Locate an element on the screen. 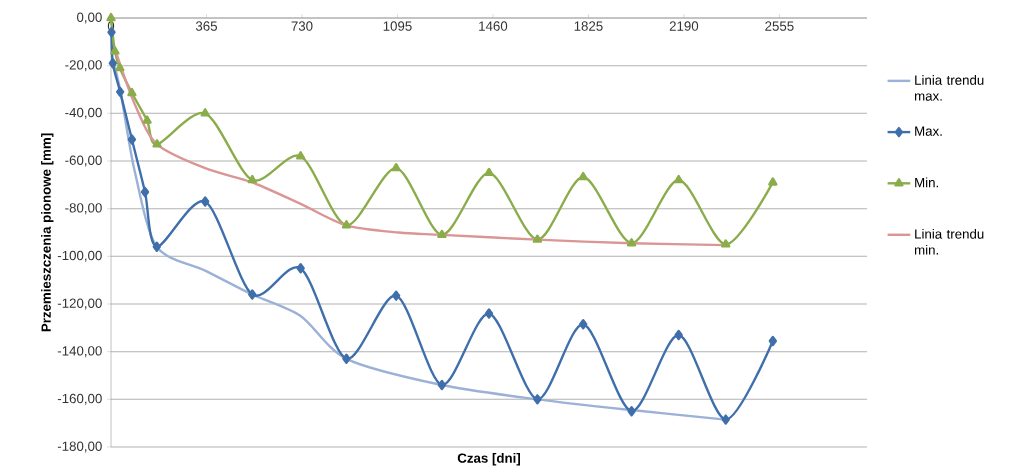  y-tick-label: -80,00 is located at coordinates (83, 209).